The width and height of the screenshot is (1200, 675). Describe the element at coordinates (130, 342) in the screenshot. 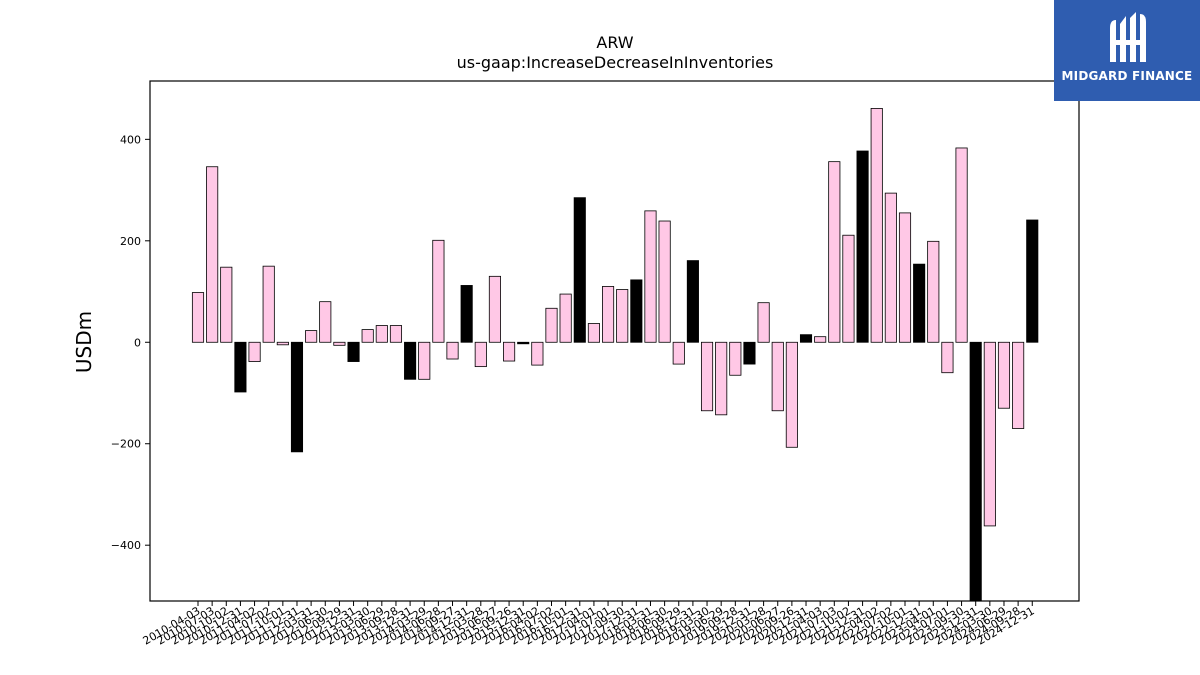

I see `y-axis-ticks: −400 −200 0 200 400` at that location.